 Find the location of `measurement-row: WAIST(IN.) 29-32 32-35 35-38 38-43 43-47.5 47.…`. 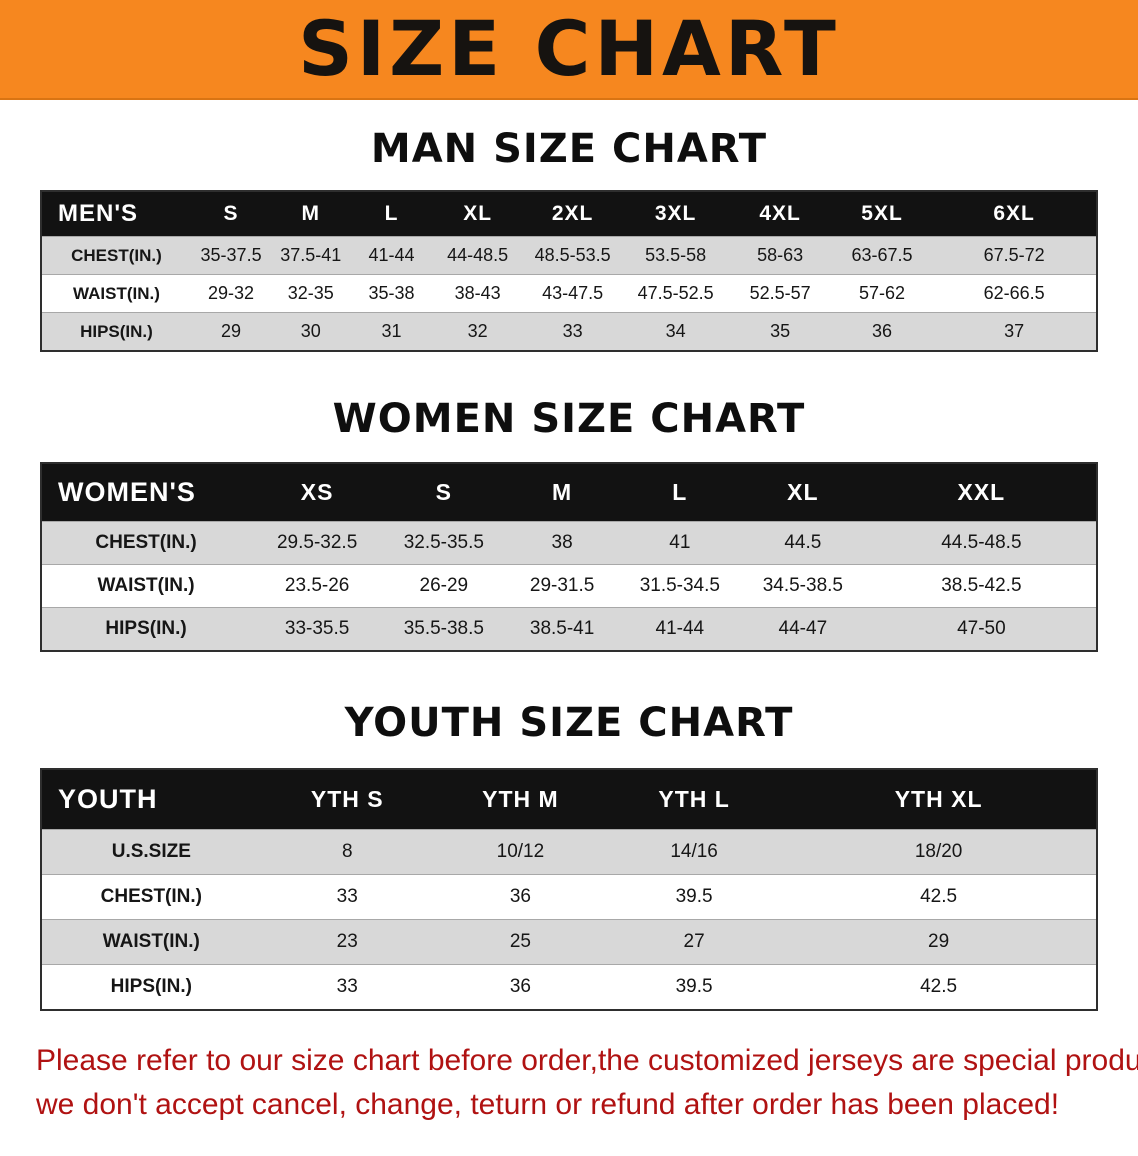

measurement-row: WAIST(IN.) 29-32 32-35 35-38 38-43 43-47.5 47.… is located at coordinates (569, 293).